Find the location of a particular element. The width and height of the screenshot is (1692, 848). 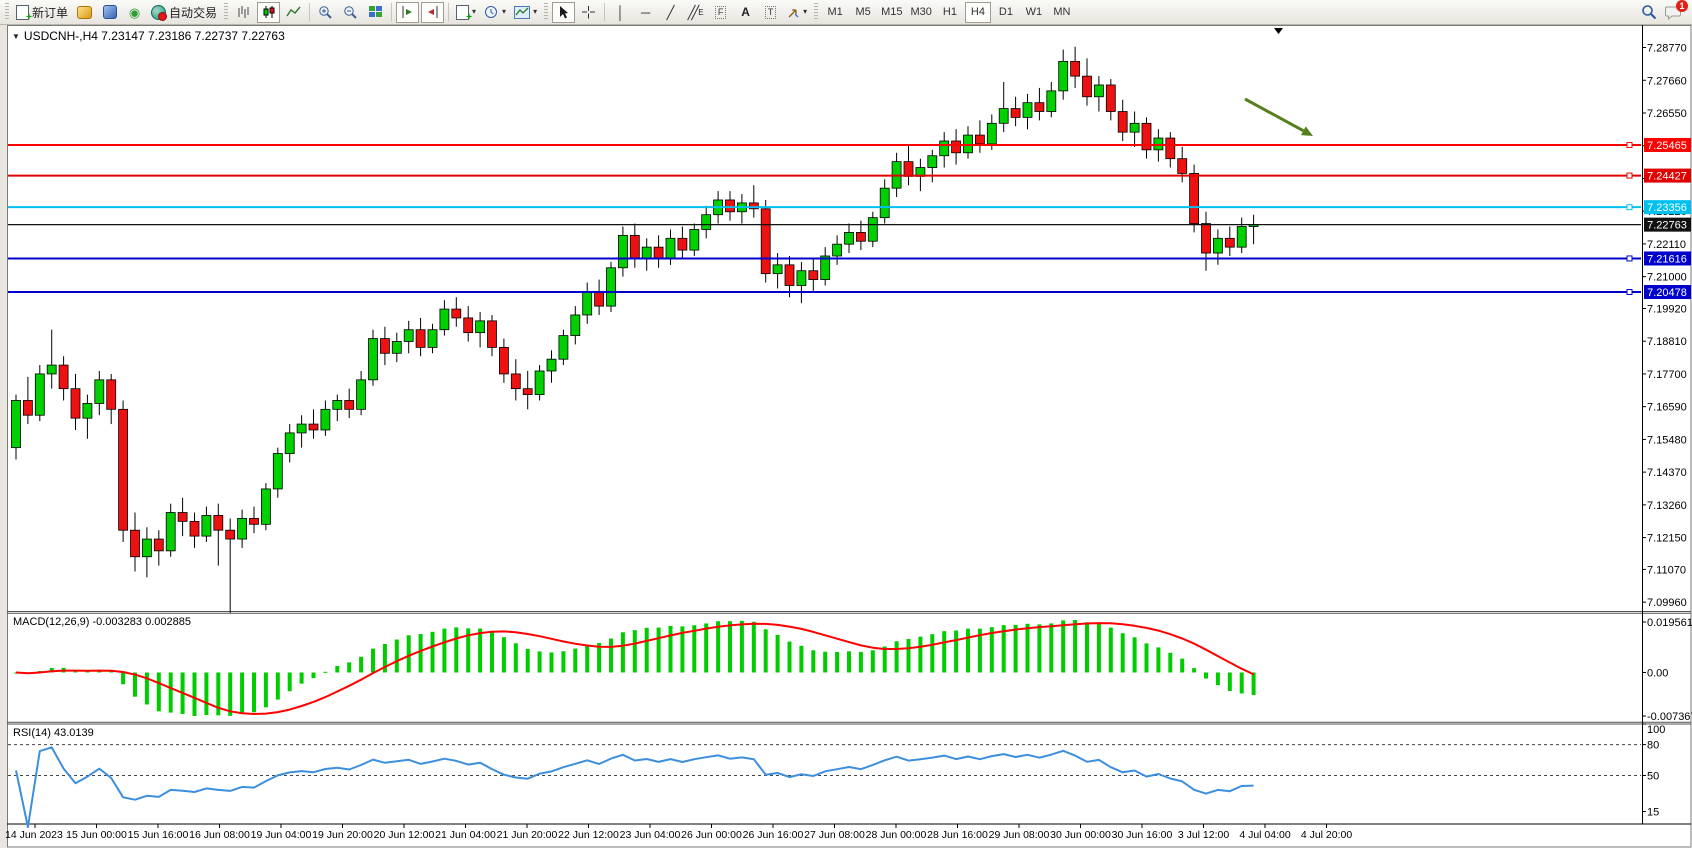

zoom-out-button is located at coordinates (350, 12).